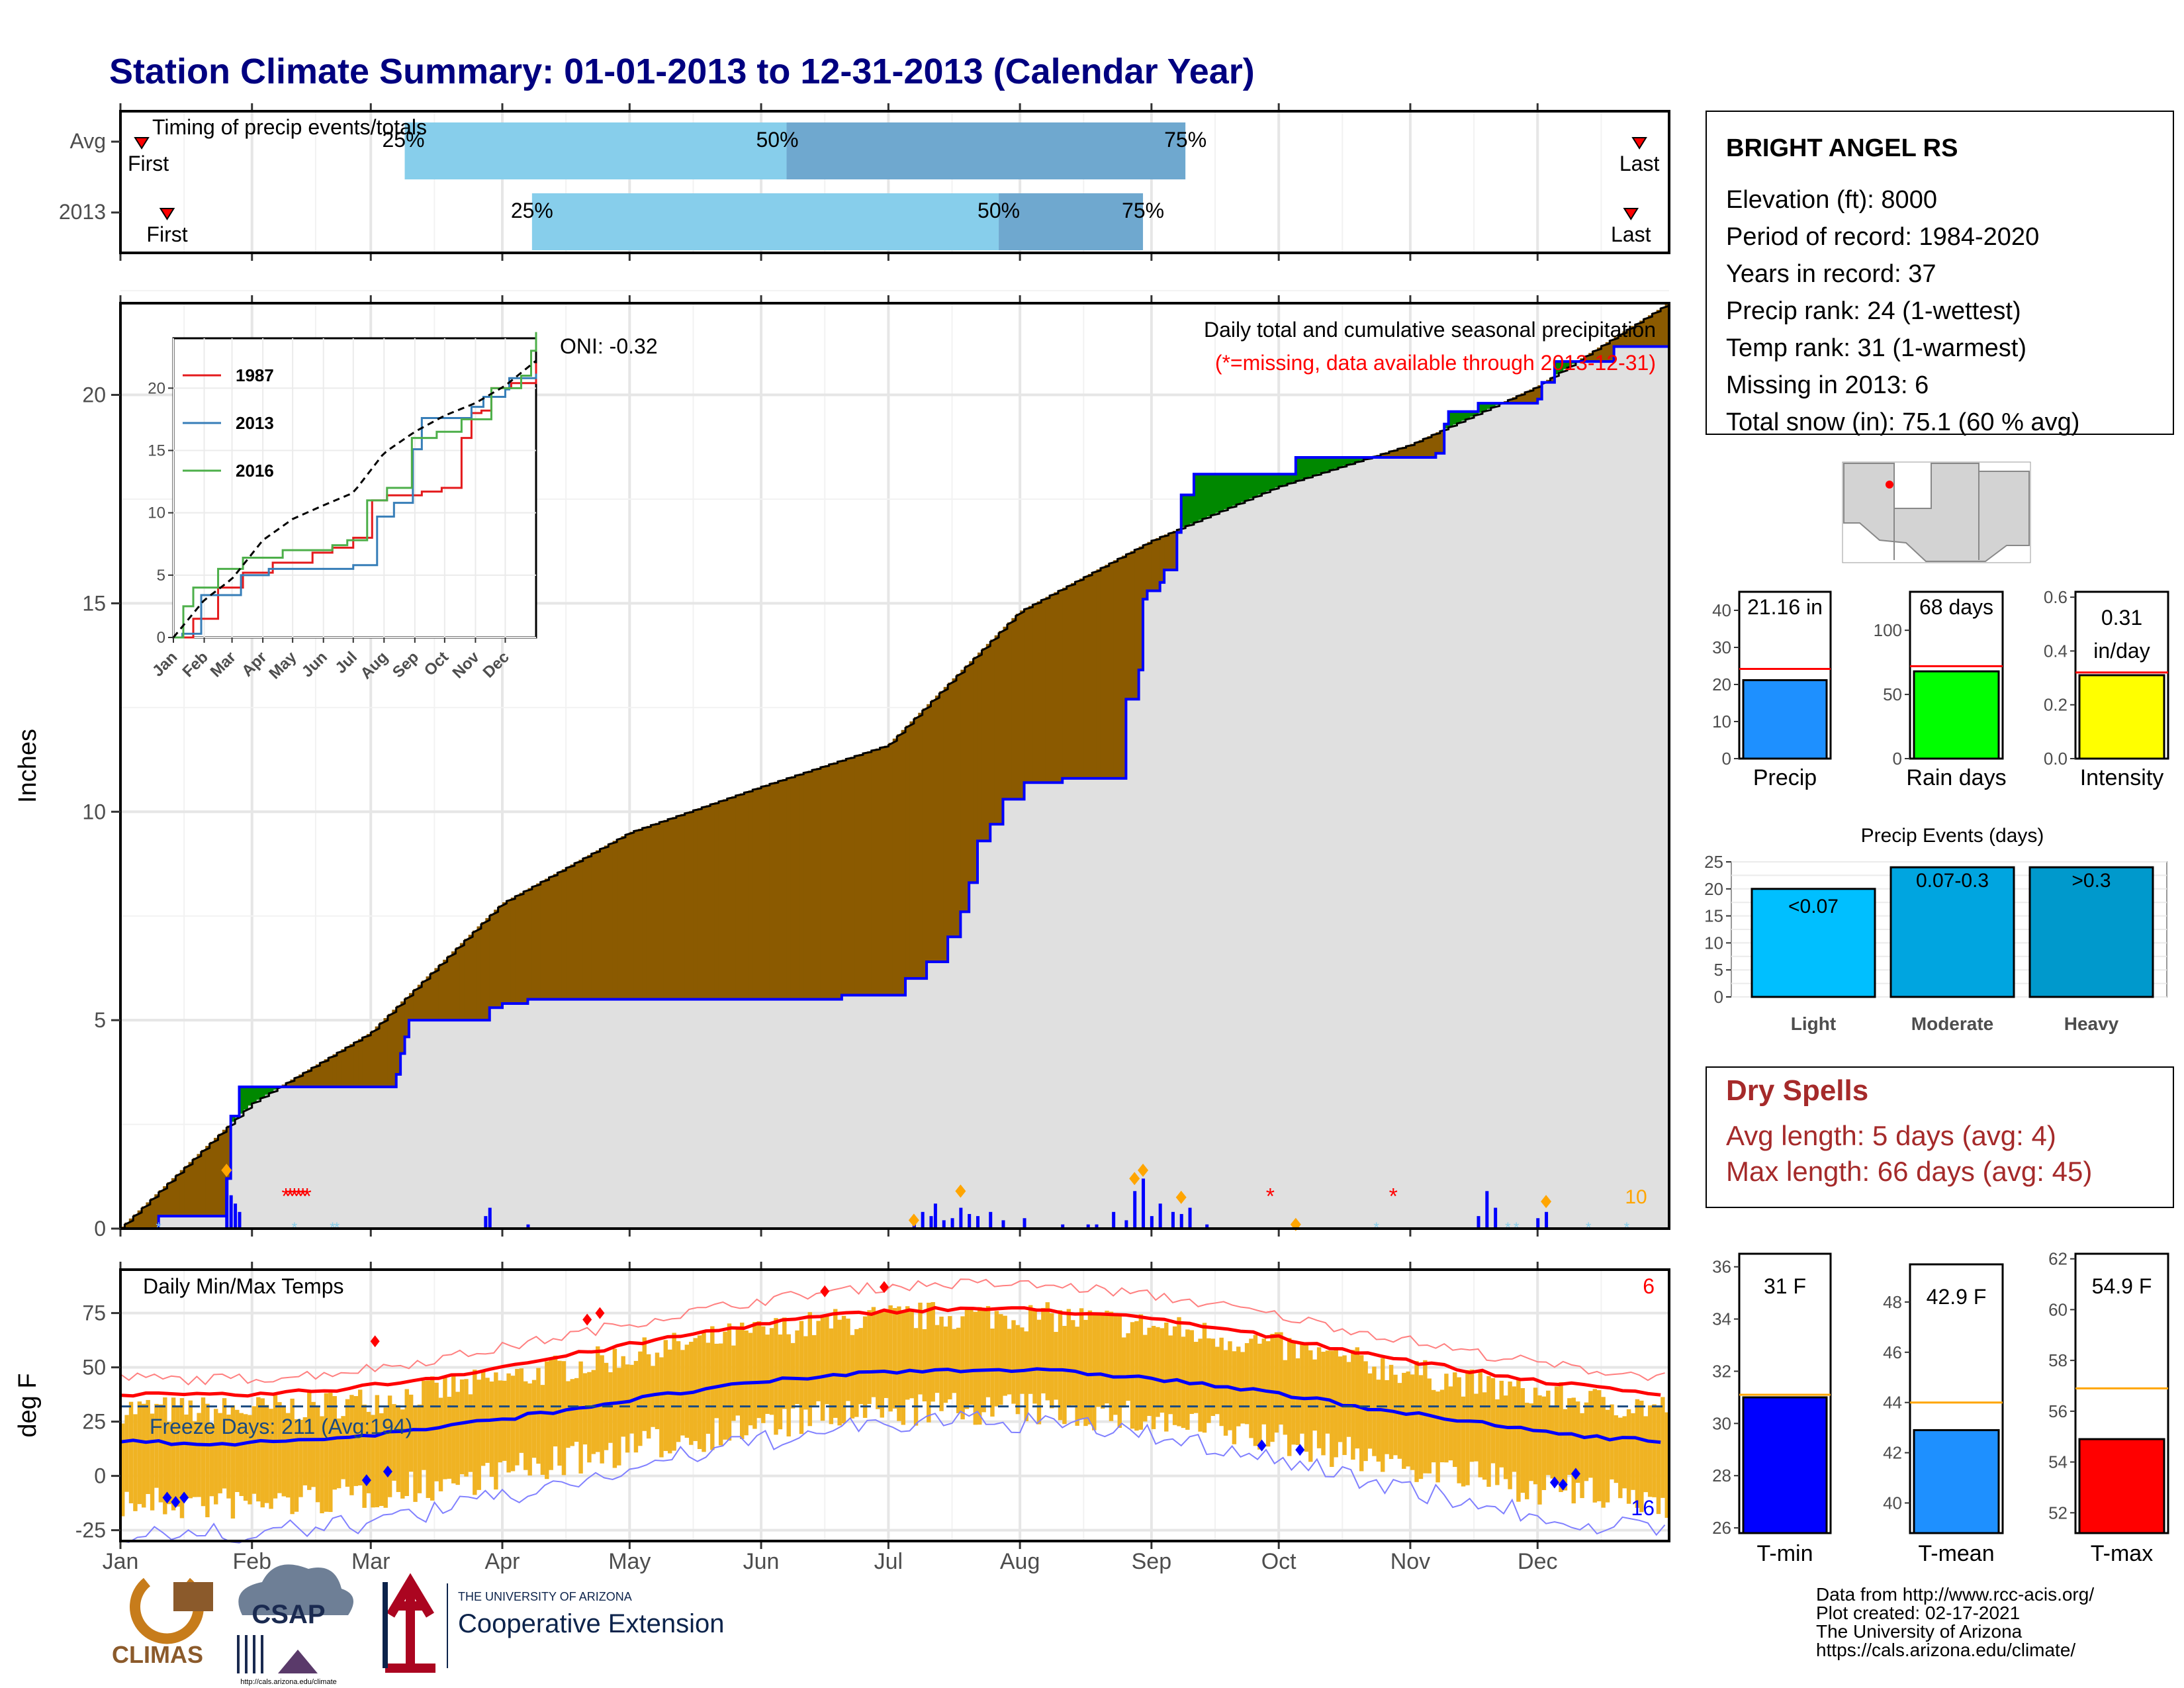 This screenshot has height=1688, width=2184. What do you see at coordinates (1892, 1503) in the screenshot?
I see `summary-y-tick-label: 40` at bounding box center [1892, 1503].